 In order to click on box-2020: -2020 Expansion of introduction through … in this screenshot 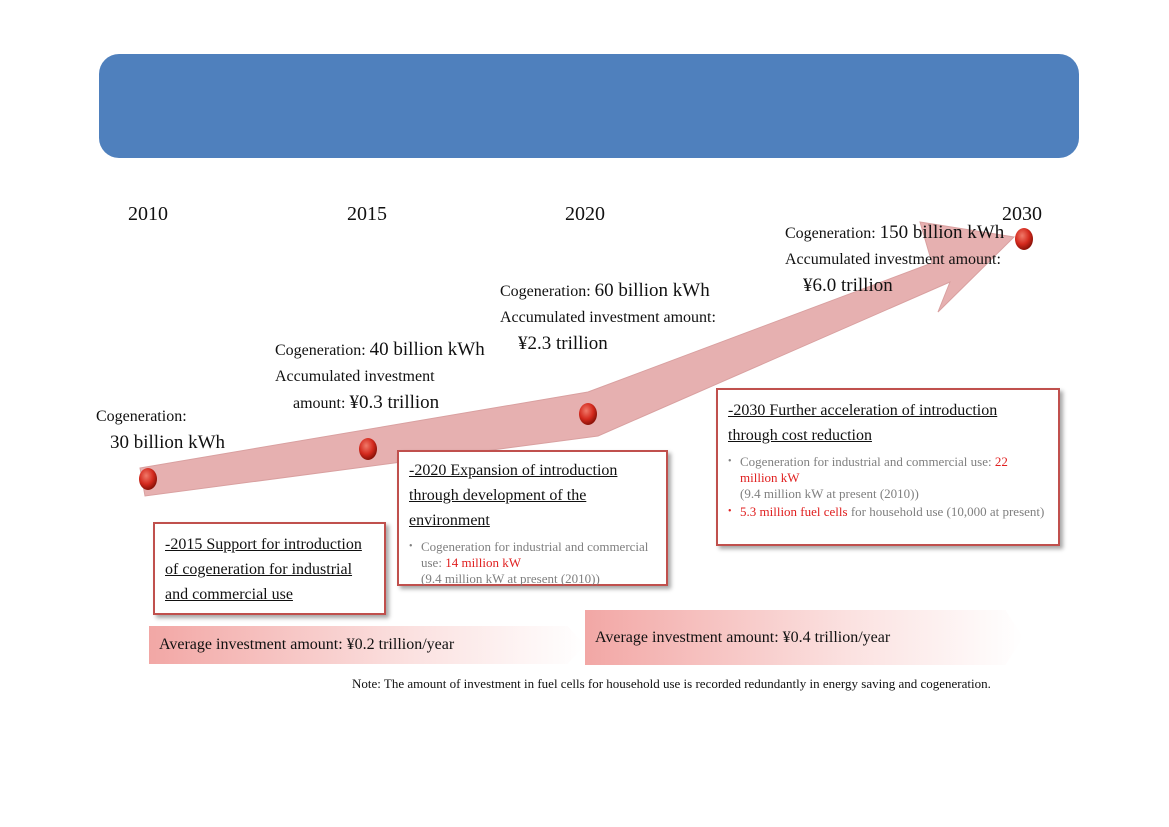, I will do `click(532, 518)`.